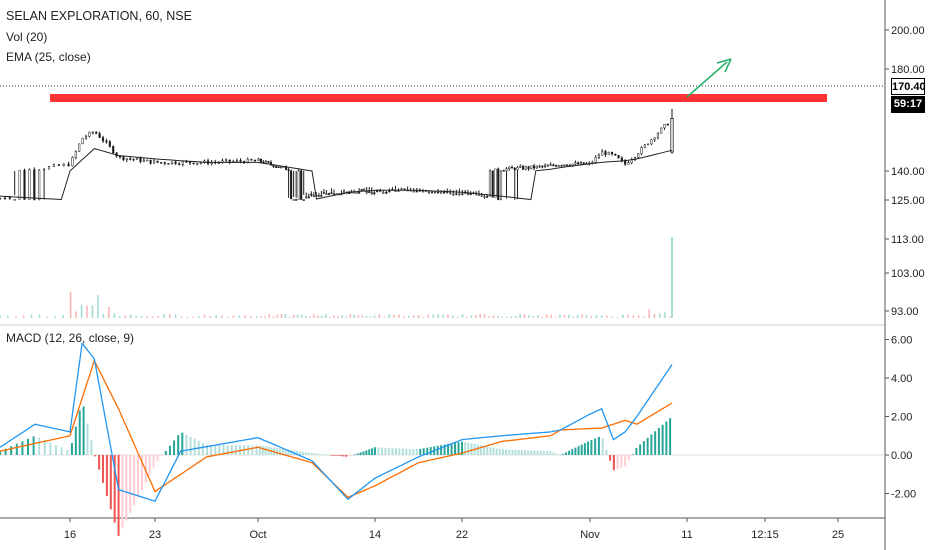 The height and width of the screenshot is (550, 932). Describe the element at coordinates (48, 57) in the screenshot. I see `ema-legend: EMA (25, close)` at that location.